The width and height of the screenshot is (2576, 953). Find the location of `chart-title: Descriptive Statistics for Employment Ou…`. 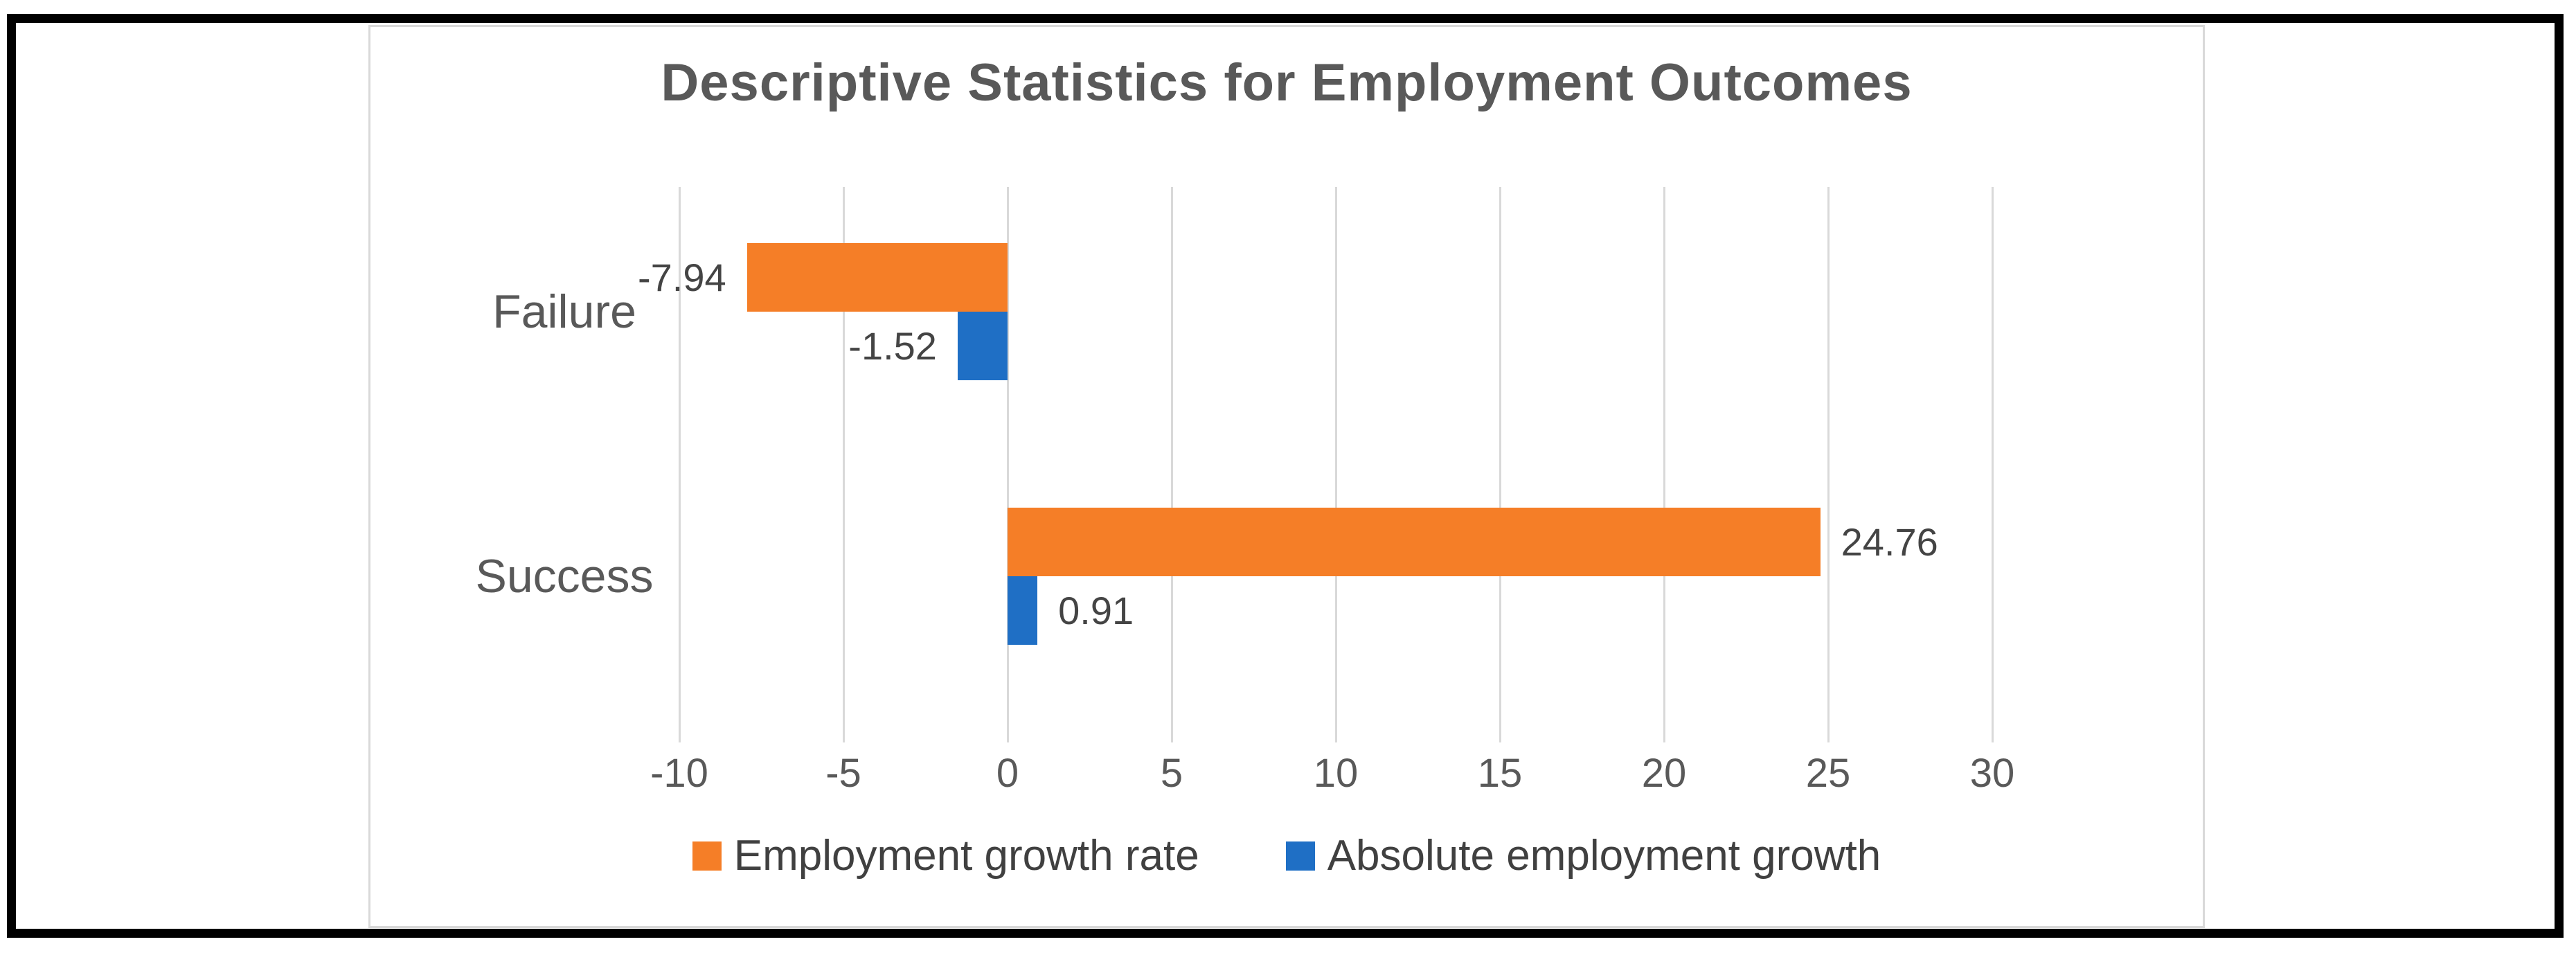

chart-title: Descriptive Statistics for Employment Ou… is located at coordinates (1287, 82).